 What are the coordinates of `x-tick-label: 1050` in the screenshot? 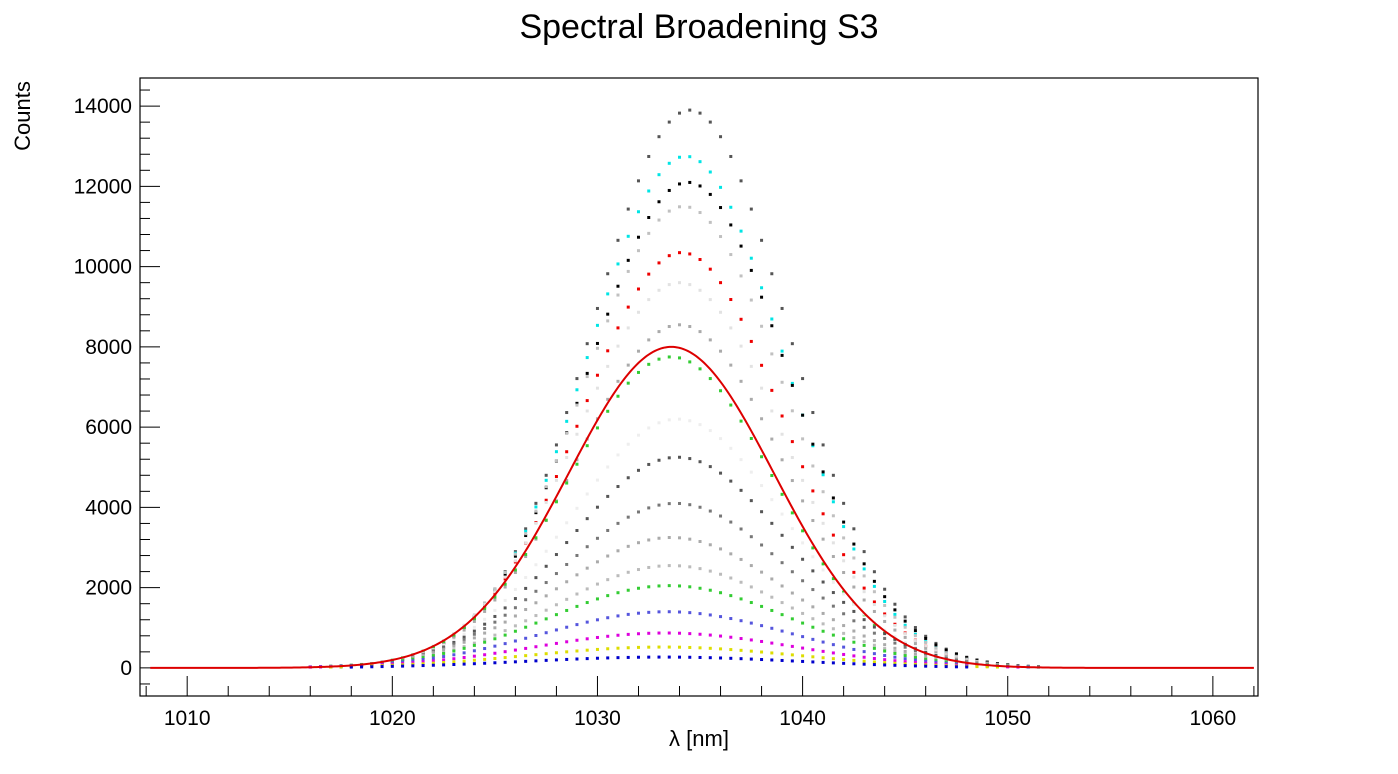 It's located at (1007, 718).